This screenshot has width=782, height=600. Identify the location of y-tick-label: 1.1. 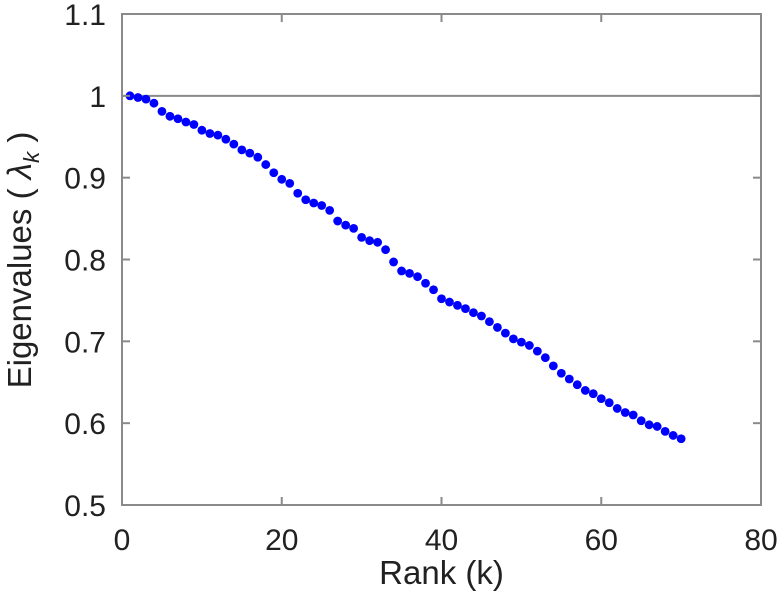
(85, 16).